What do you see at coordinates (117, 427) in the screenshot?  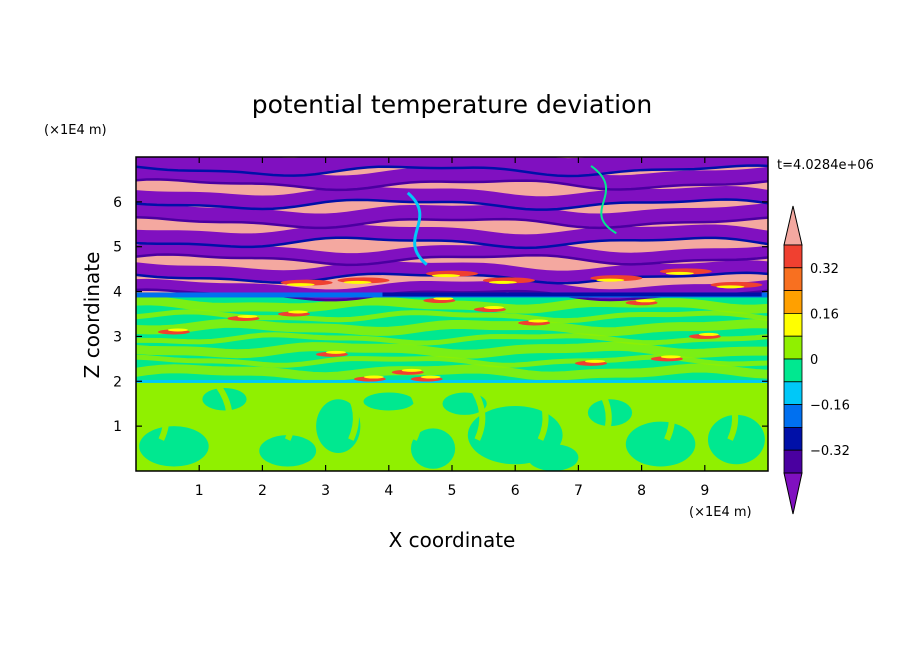 I see `y-tick-label-1: 1` at bounding box center [117, 427].